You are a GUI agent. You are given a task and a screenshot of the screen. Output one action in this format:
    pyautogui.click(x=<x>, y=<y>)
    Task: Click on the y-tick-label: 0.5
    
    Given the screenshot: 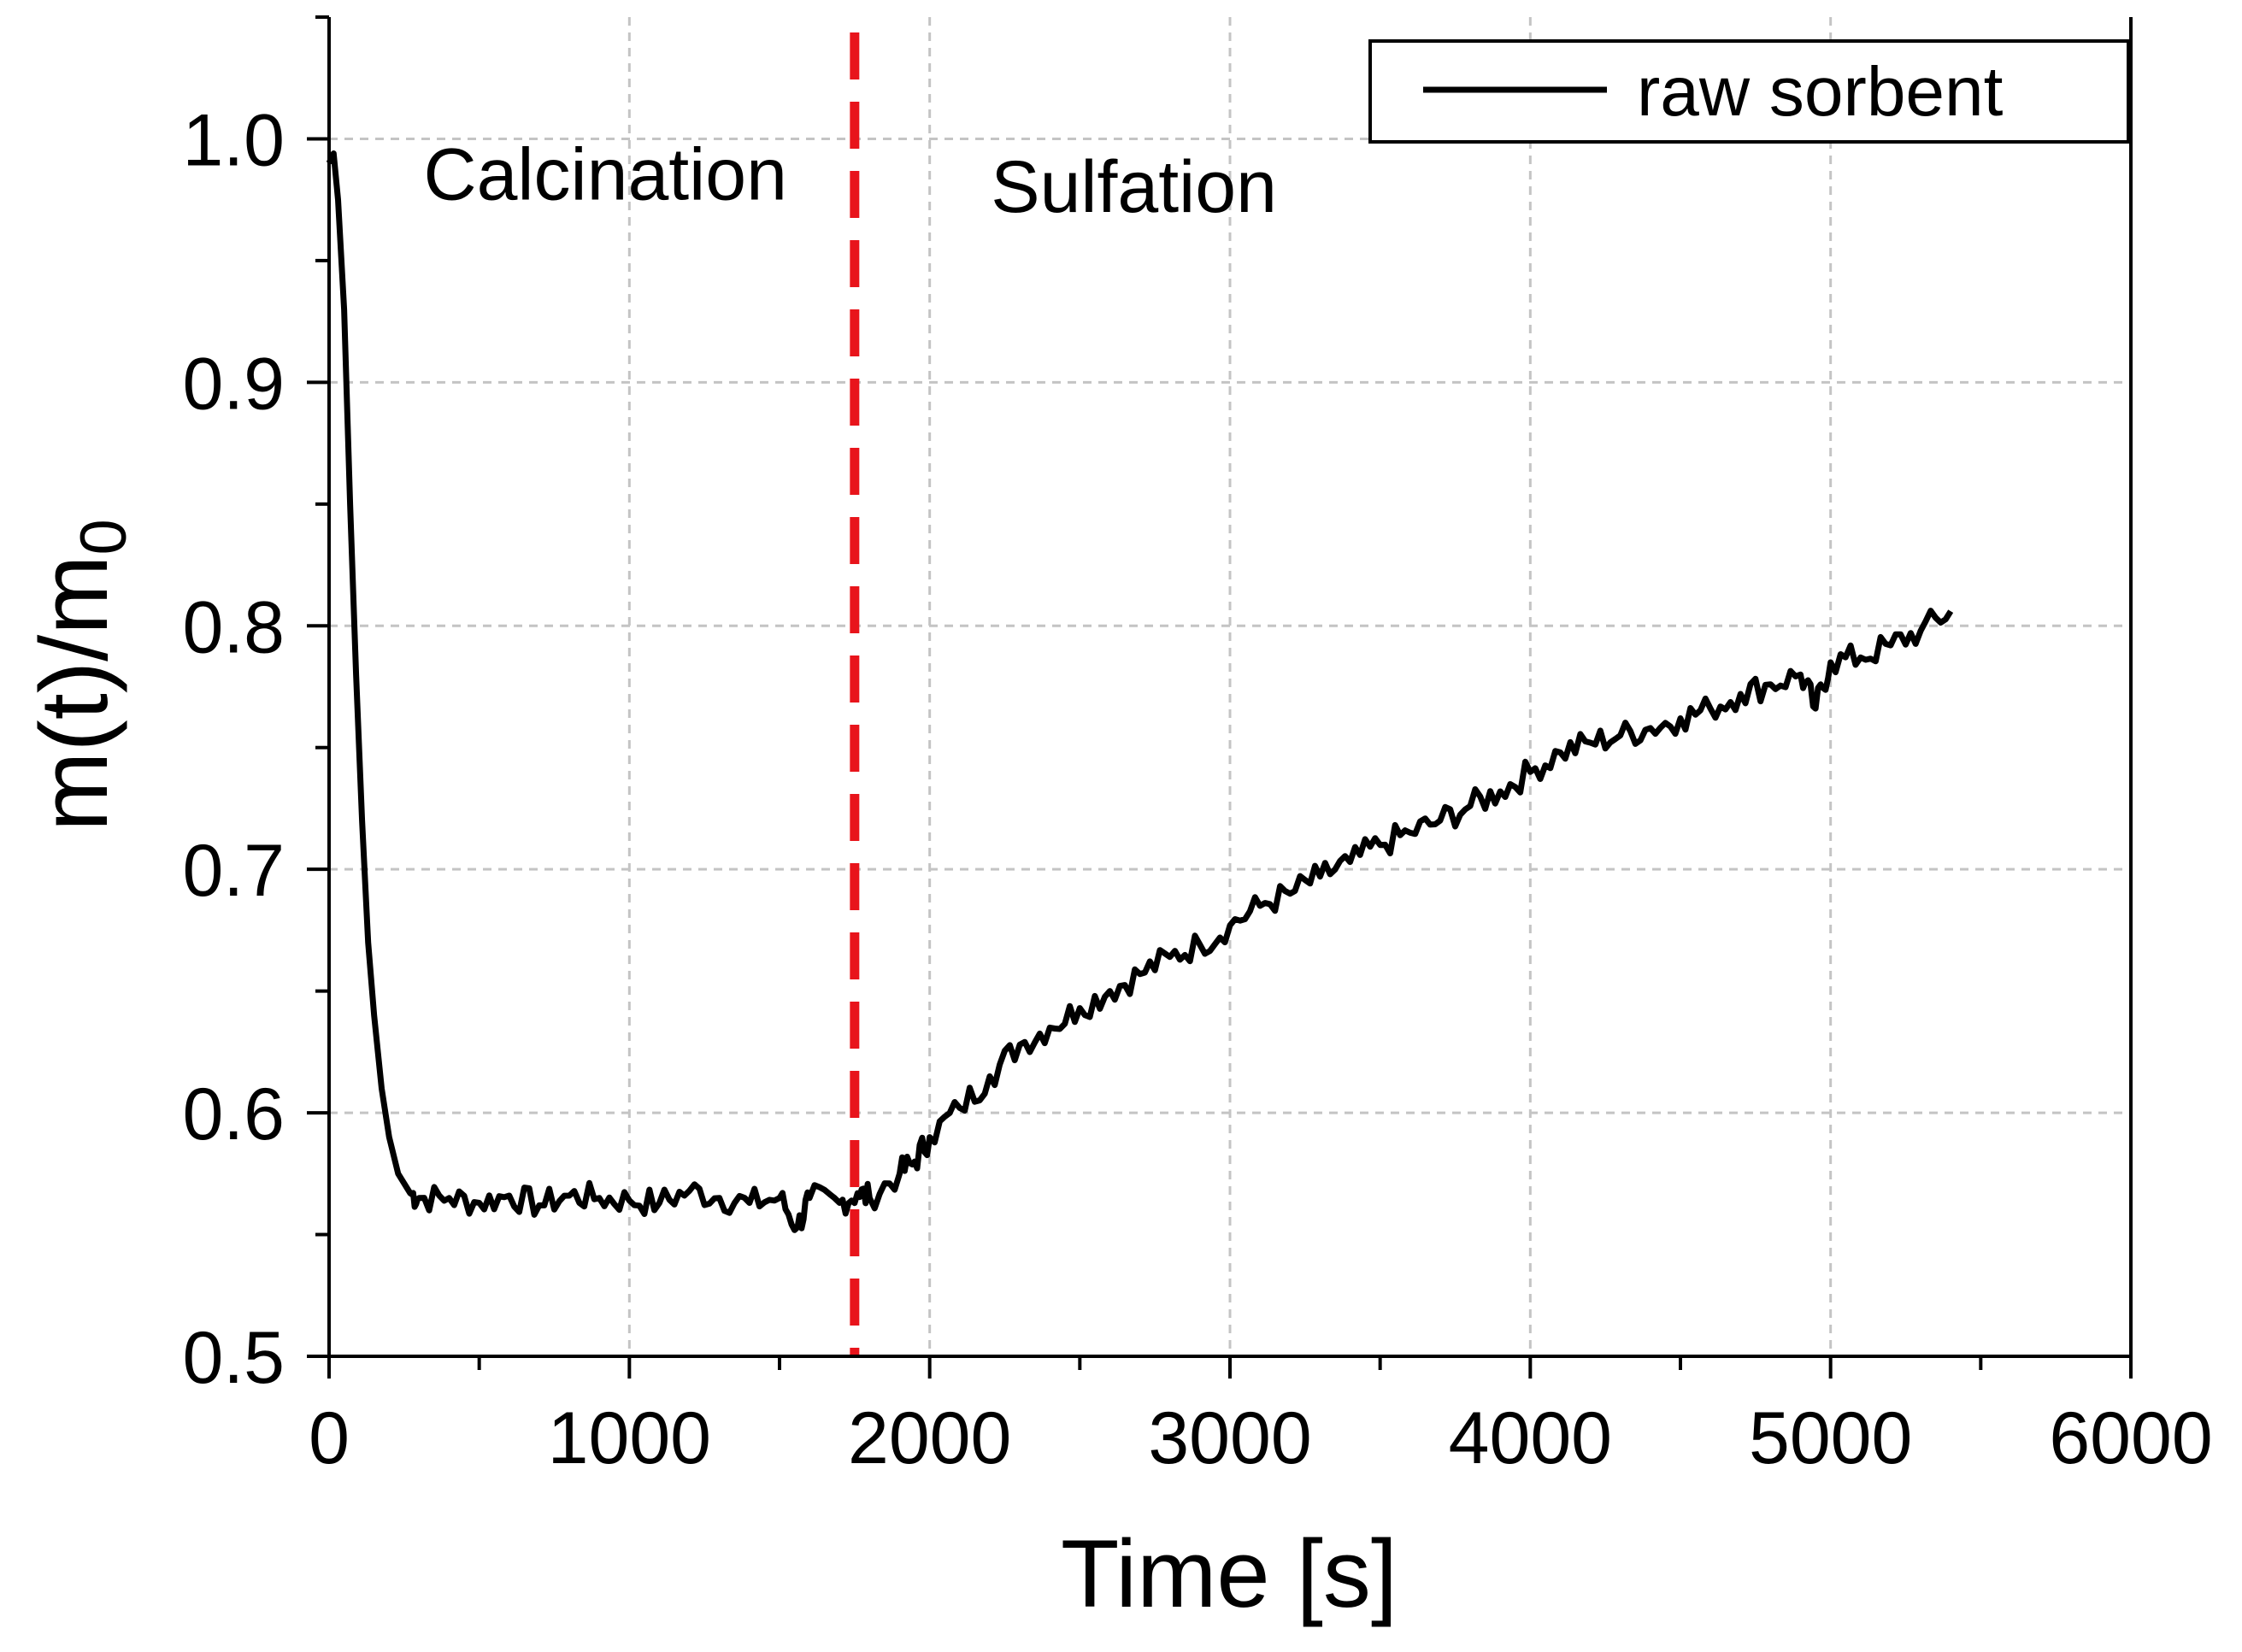 What is the action you would take?
    pyautogui.click(x=233, y=1358)
    